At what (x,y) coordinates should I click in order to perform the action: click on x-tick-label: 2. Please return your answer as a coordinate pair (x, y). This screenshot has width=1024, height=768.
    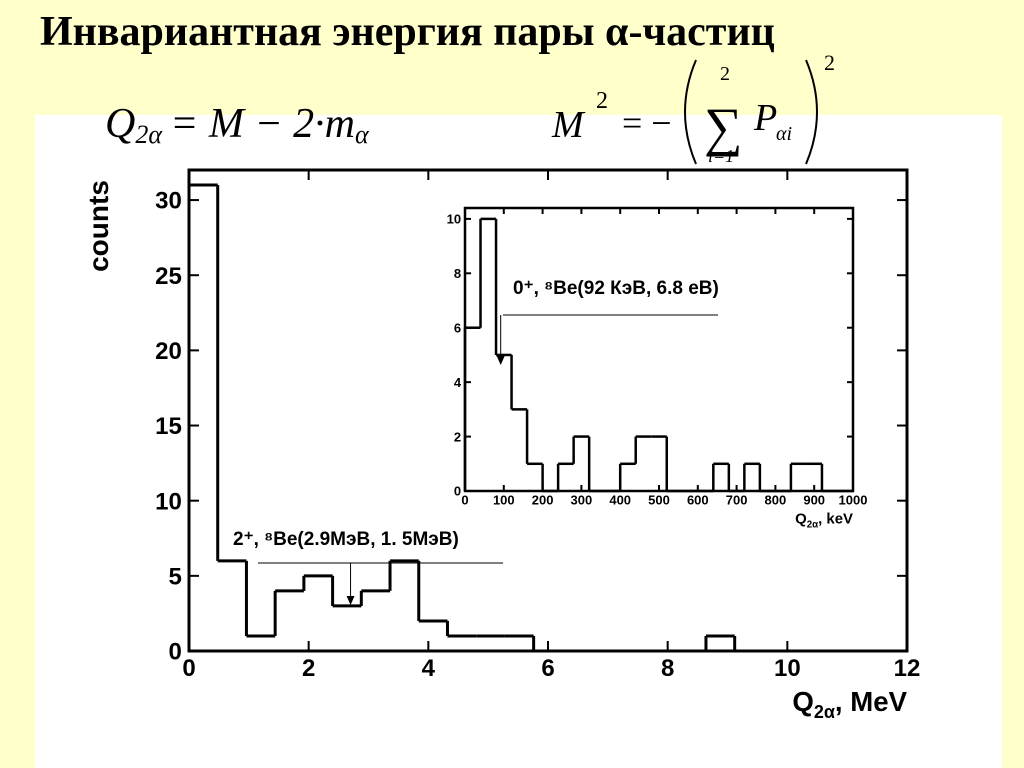
    Looking at the image, I should click on (308, 668).